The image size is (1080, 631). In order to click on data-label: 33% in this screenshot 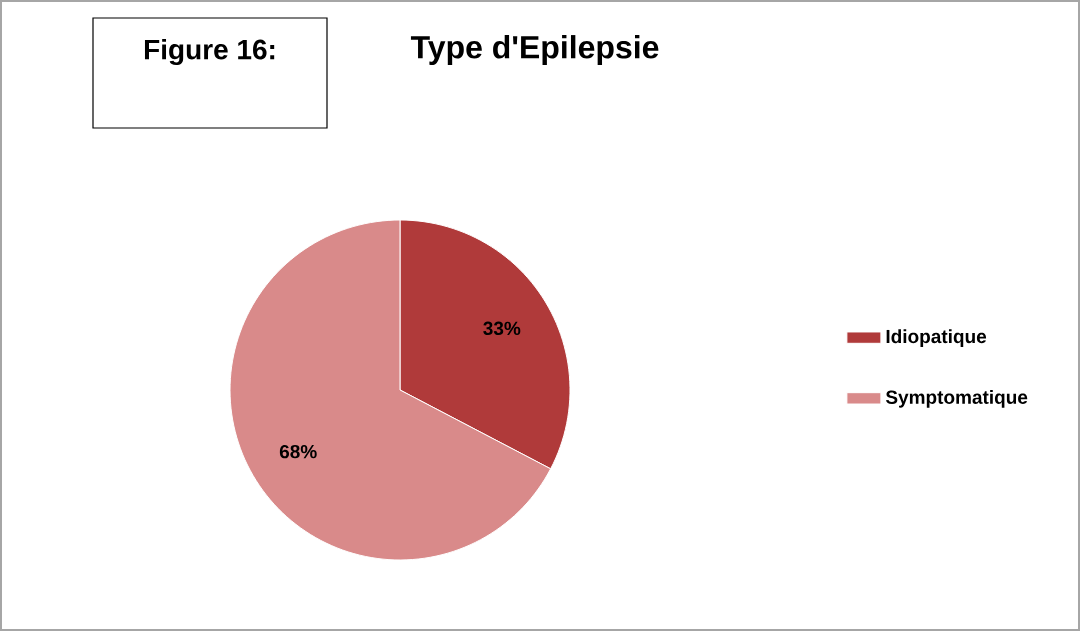, I will do `click(502, 328)`.